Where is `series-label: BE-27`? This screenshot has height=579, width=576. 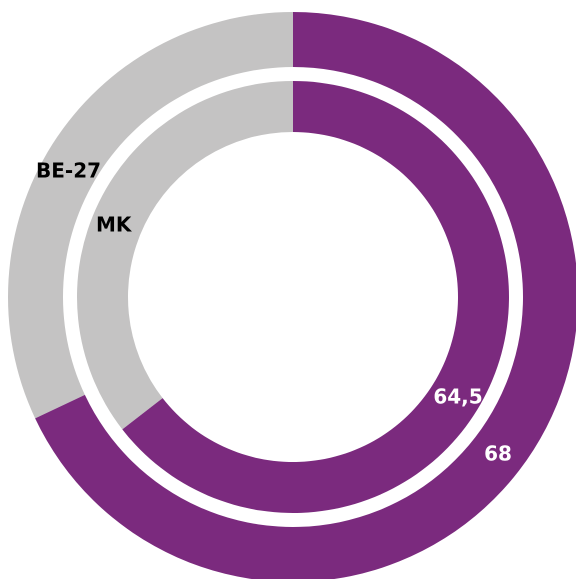
series-label: BE-27 is located at coordinates (68, 171).